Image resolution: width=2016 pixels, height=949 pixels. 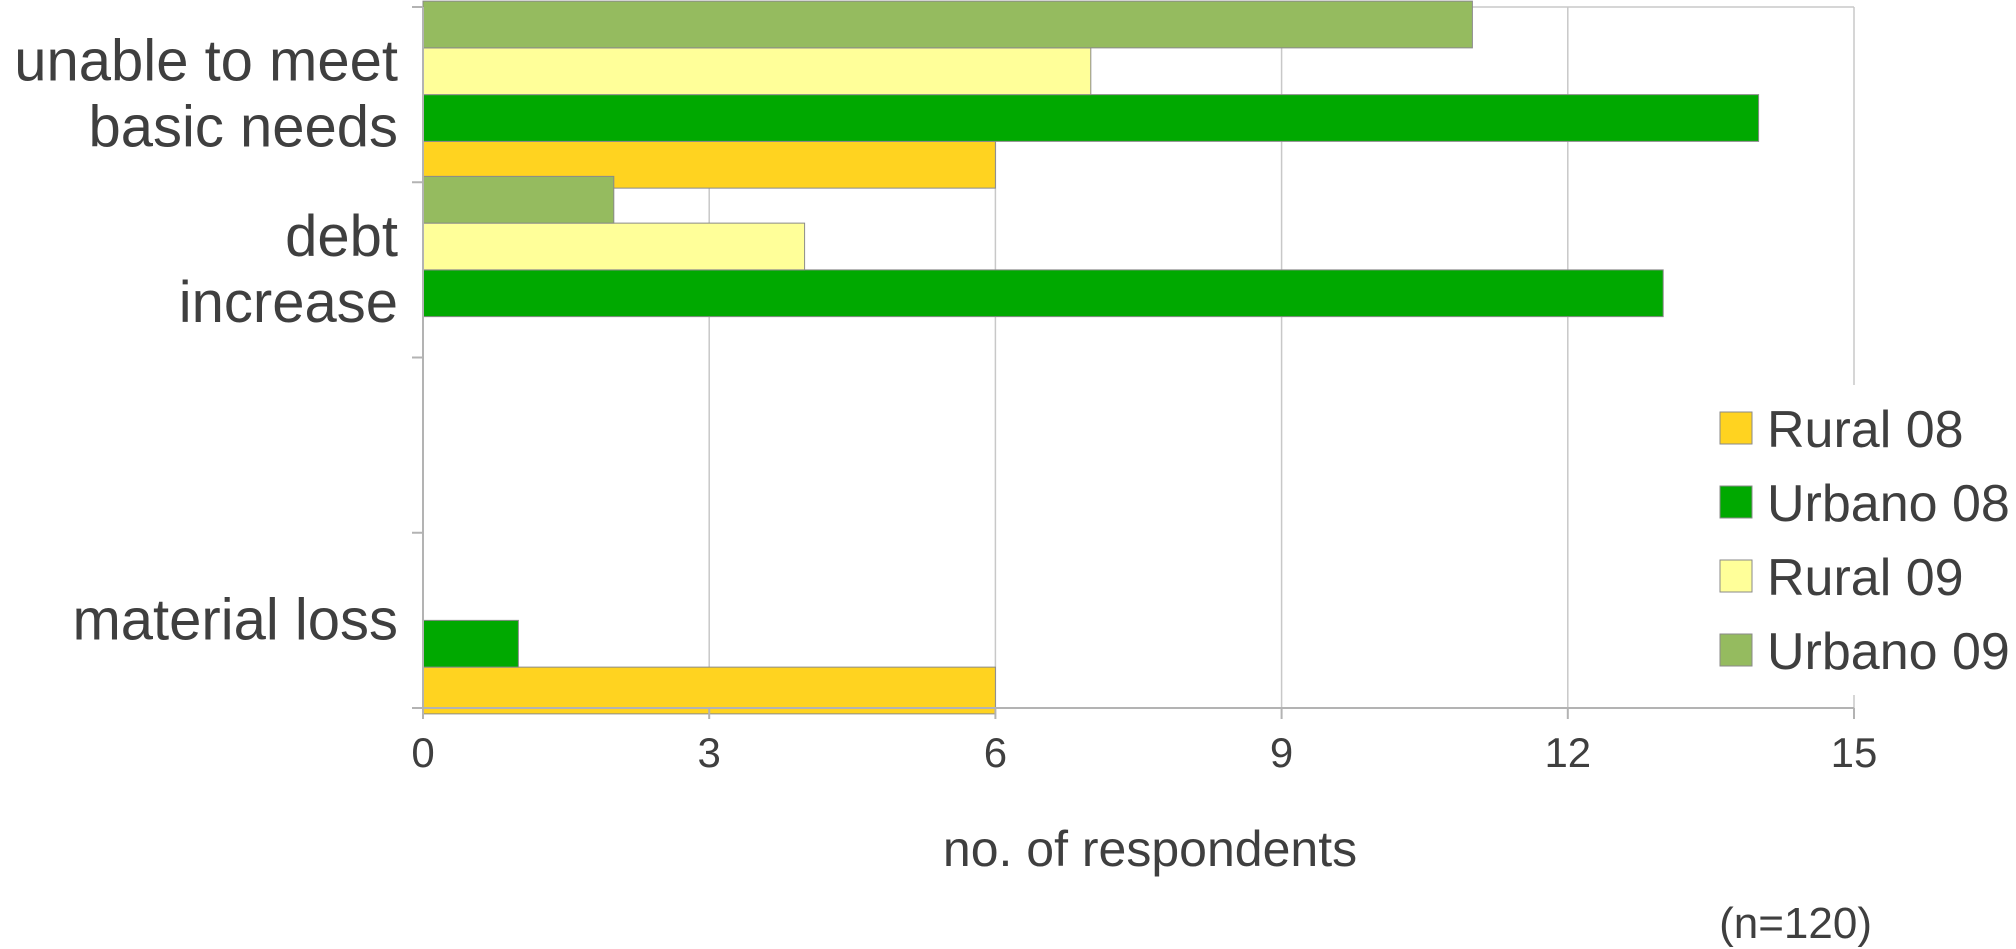 I want to click on legend-label-0: Rural 08, so click(x=1865, y=430).